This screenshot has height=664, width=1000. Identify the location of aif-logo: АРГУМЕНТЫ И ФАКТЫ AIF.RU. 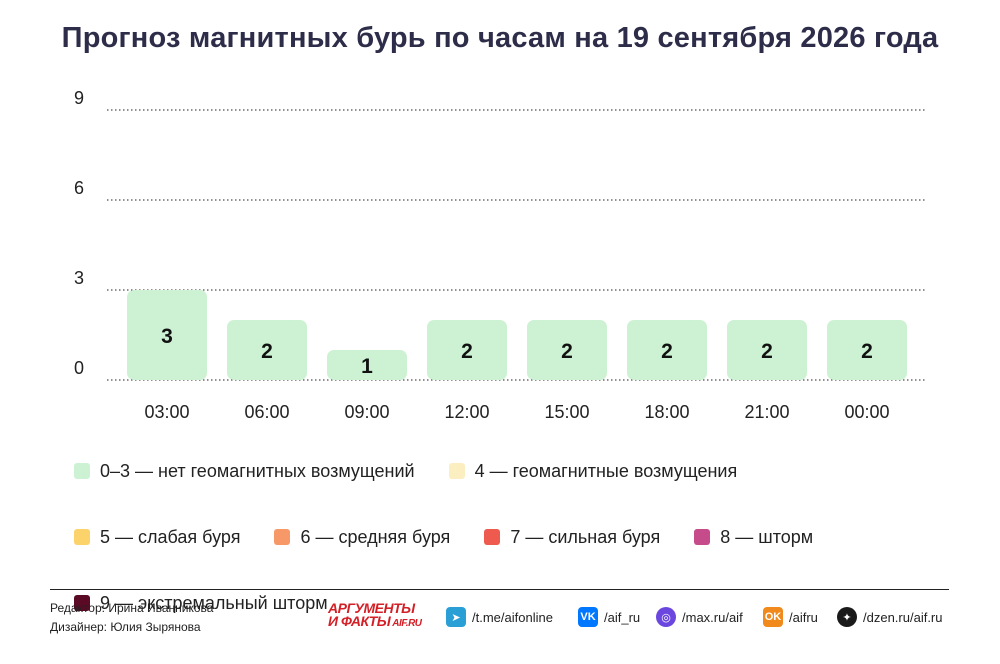
(383, 617).